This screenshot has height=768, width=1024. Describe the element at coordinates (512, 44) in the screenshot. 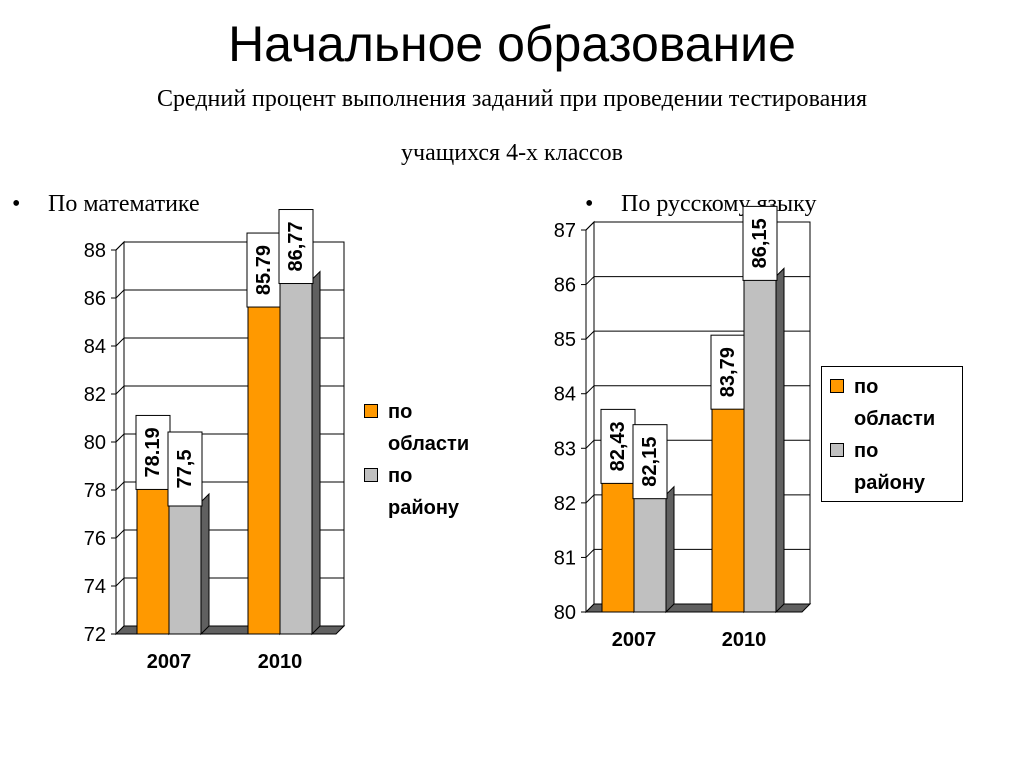

I see `page-title: Начальное образование` at that location.